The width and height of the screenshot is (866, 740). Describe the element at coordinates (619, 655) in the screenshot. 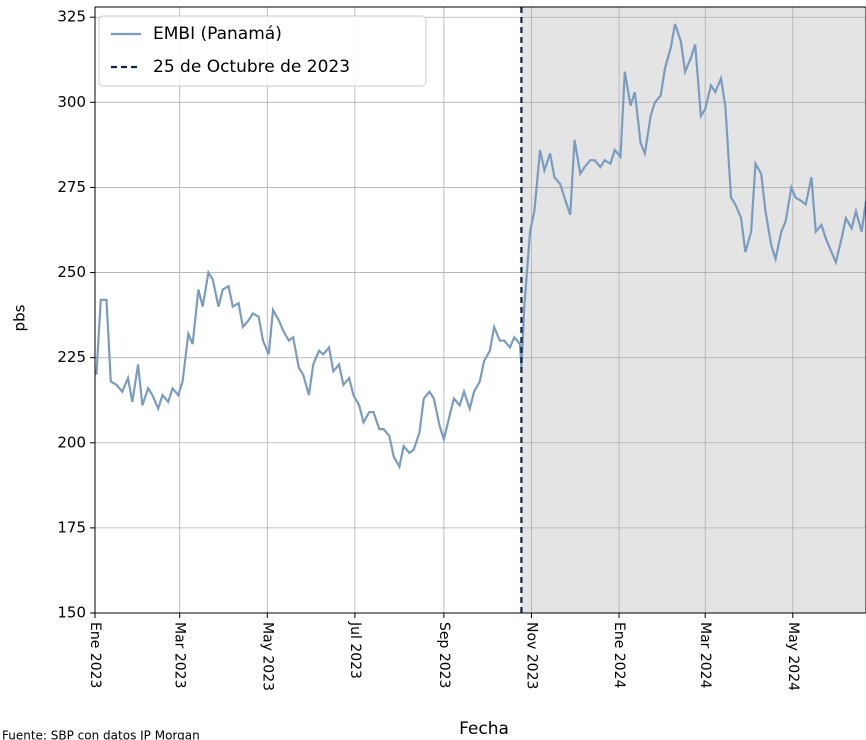

I see `x-tick-label: Ene 2024` at that location.